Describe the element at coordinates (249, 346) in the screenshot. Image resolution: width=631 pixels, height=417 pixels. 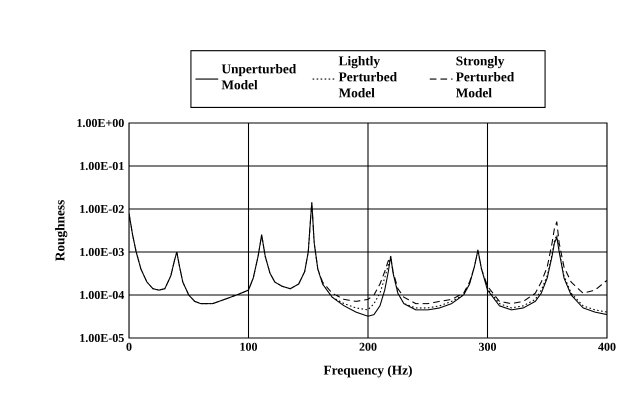
I see `x-tick-label: 100` at that location.